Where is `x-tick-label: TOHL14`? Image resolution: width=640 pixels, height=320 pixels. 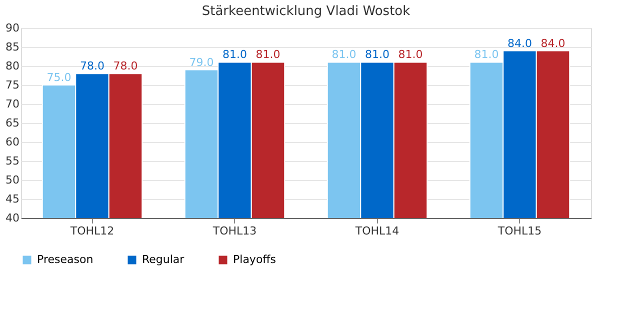
x-tick-label: TOHL14 is located at coordinates (377, 231).